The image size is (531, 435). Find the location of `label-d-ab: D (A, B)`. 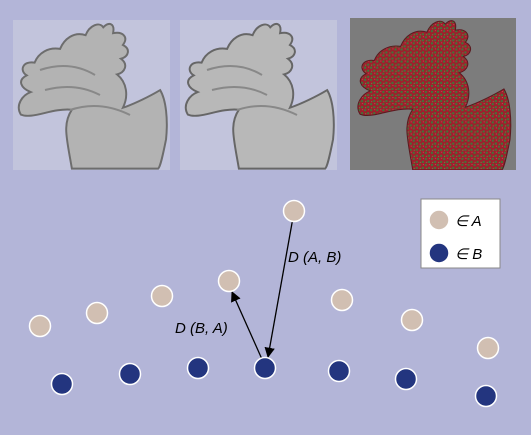

label-d-ab: D (A, B) is located at coordinates (314, 257).